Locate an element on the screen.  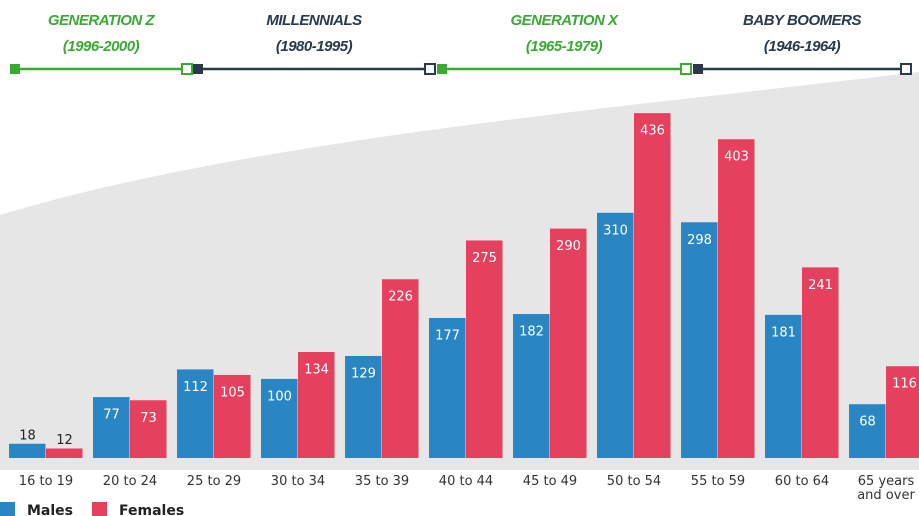
value-label: 226 is located at coordinates (400, 297).